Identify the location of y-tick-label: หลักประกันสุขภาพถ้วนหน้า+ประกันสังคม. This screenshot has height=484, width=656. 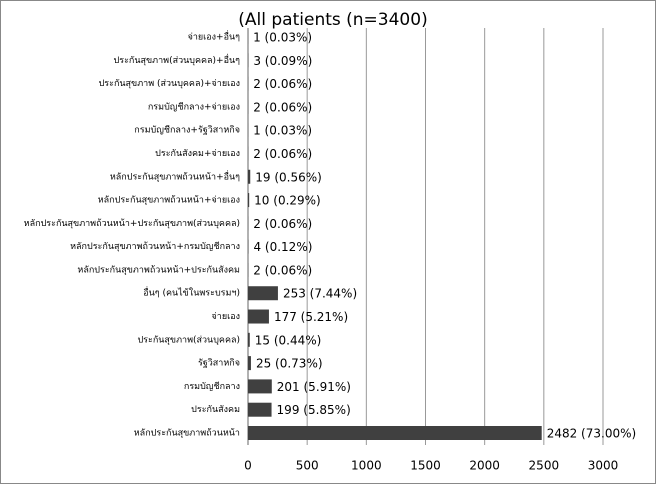
(158, 269).